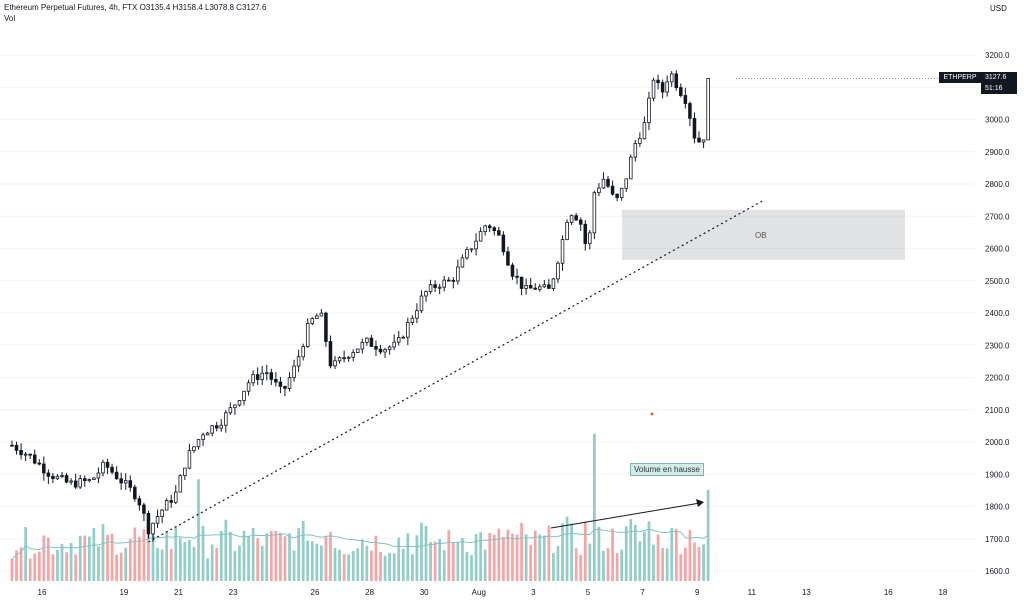  Describe the element at coordinates (761, 235) in the screenshot. I see `order-block-label: OB` at that location.